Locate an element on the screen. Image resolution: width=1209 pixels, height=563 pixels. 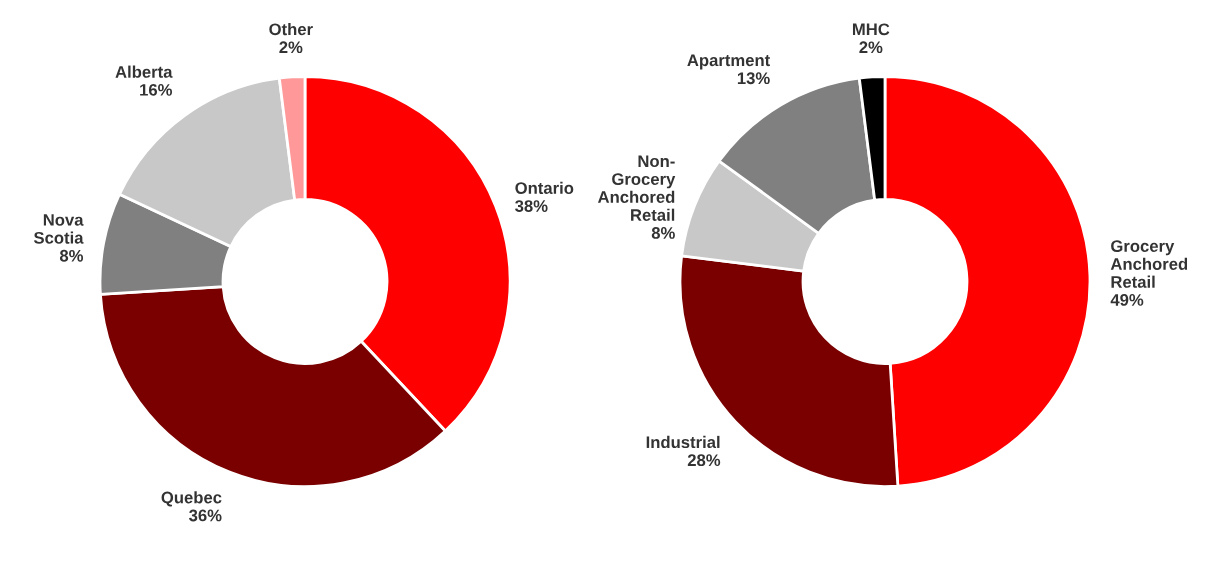
data-label: 49% is located at coordinates (1127, 300).